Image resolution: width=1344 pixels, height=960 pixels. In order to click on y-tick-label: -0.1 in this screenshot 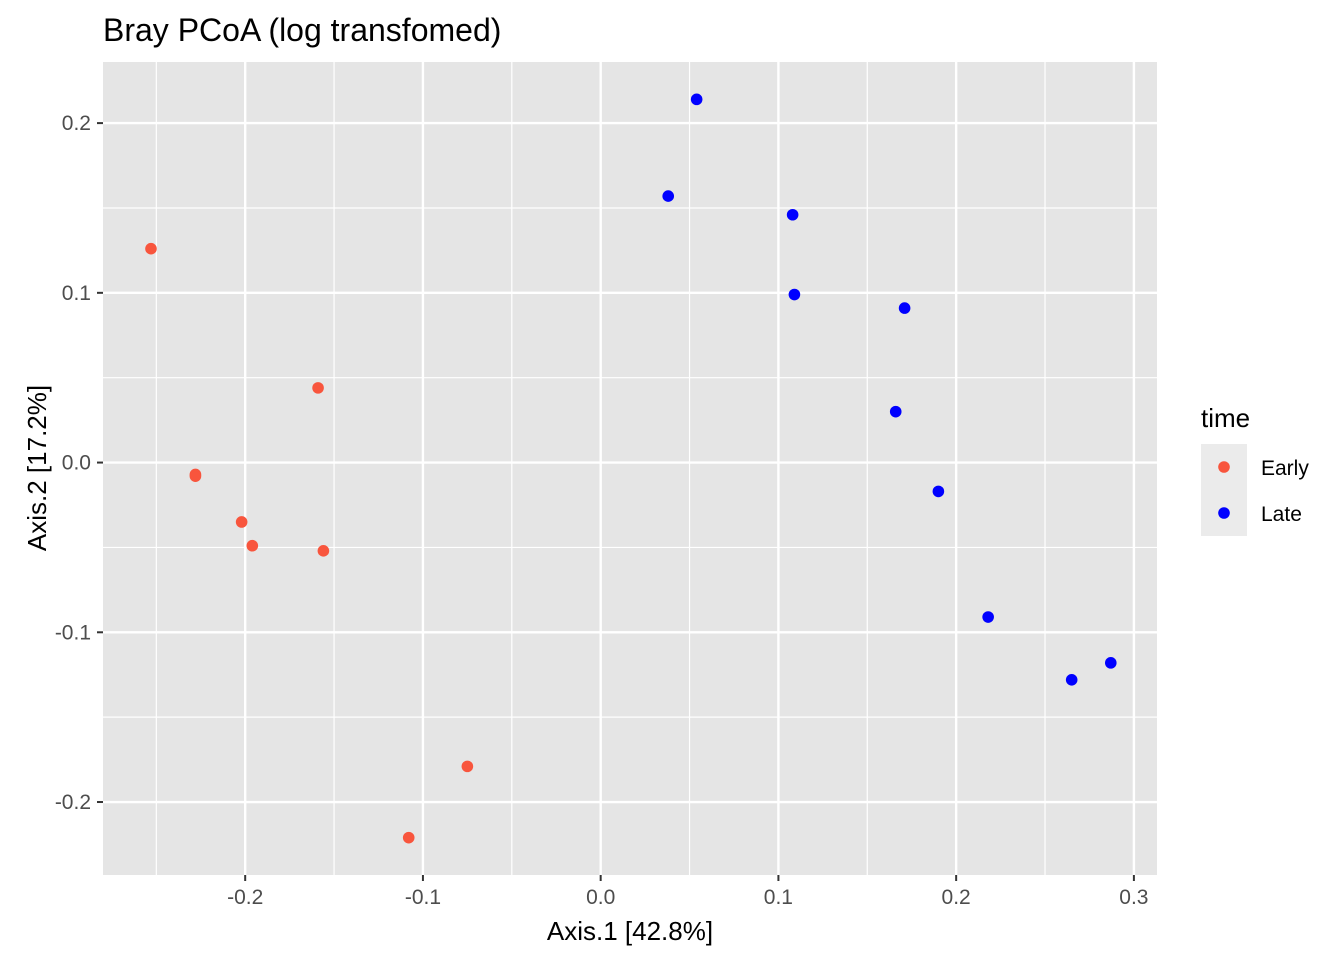, I will do `click(73, 632)`.